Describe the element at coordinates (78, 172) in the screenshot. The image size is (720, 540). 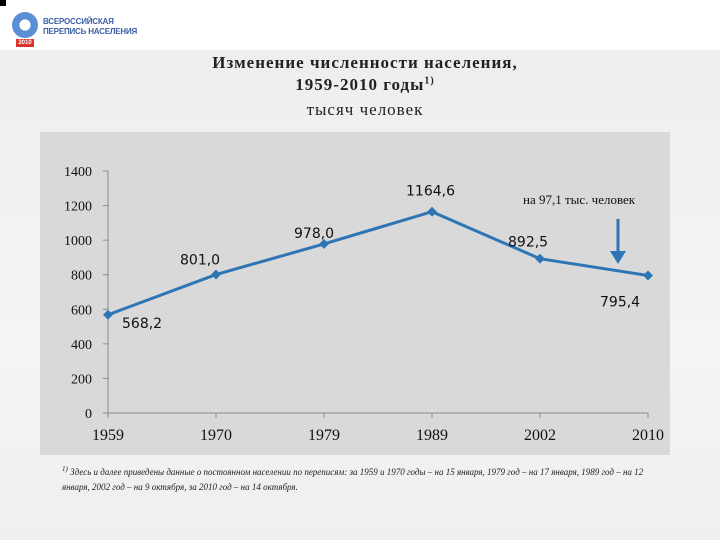
I see `y-tick-label: 1400` at that location.